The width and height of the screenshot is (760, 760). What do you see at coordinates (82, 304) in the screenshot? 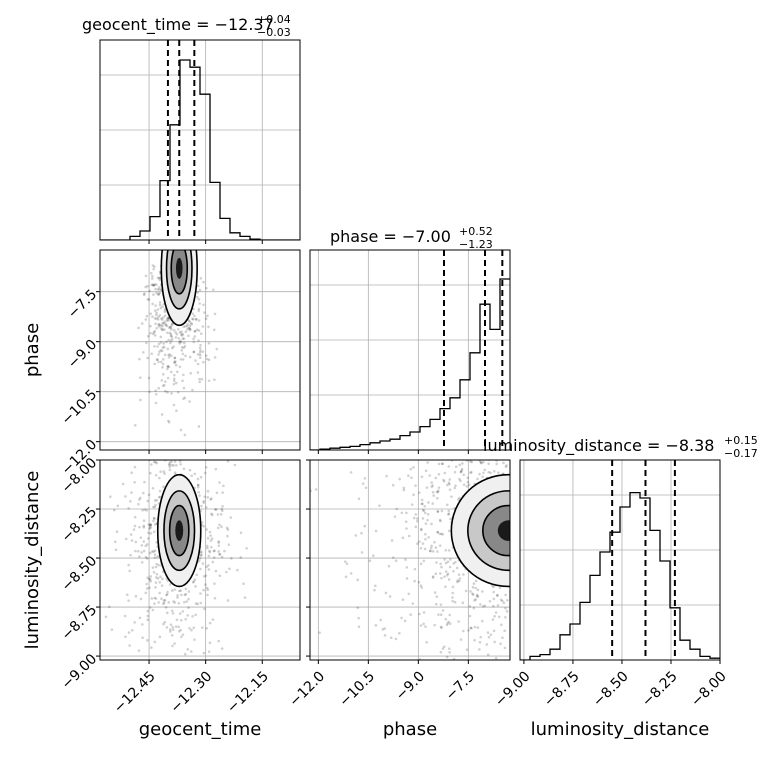
I see `ytick-label-phase-3: −7.5` at bounding box center [82, 304].